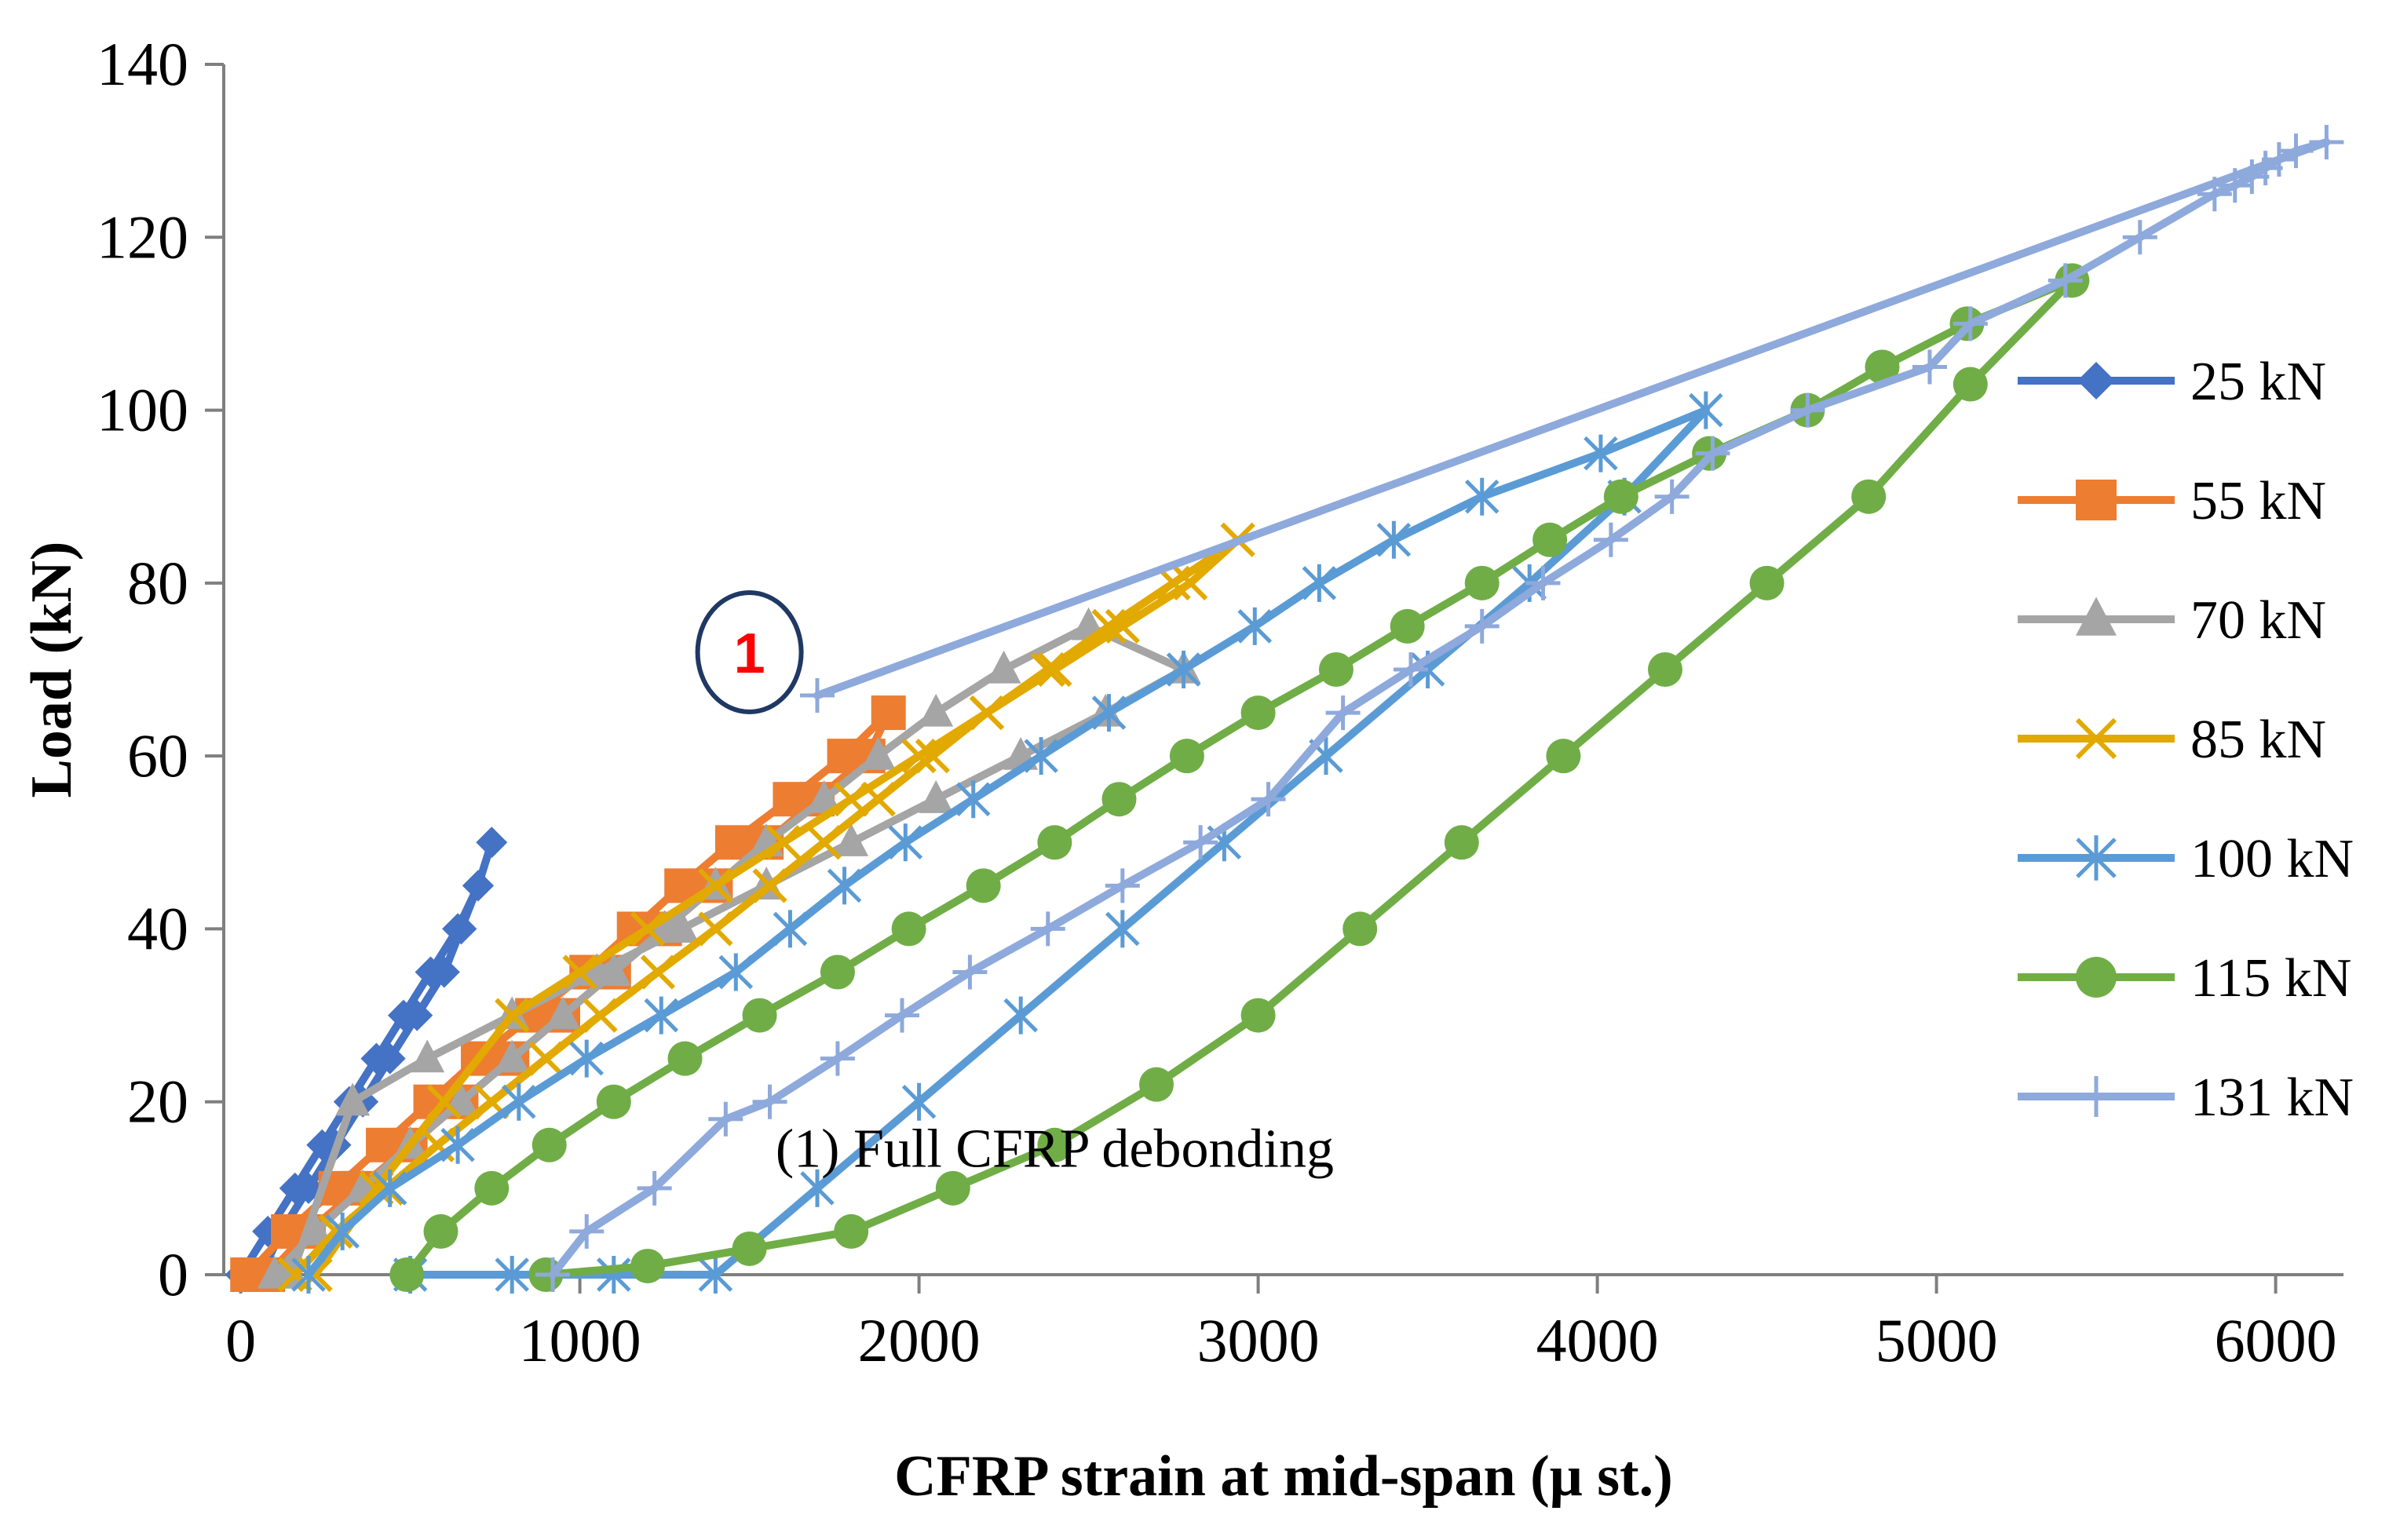 The width and height of the screenshot is (2400, 1540). What do you see at coordinates (2272, 859) in the screenshot?
I see `legend-label: 100 kN` at bounding box center [2272, 859].